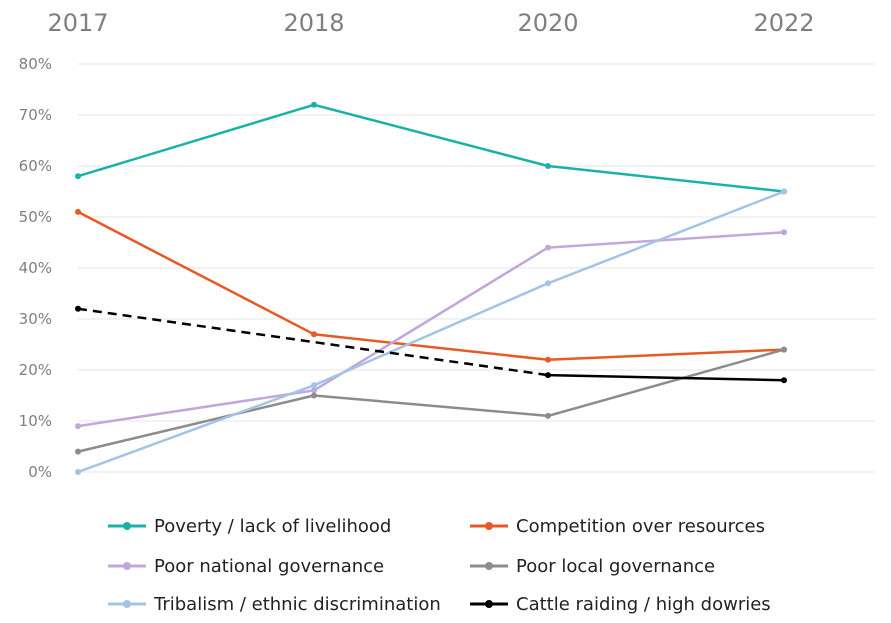 Image resolution: width=891 pixels, height=623 pixels. What do you see at coordinates (269, 566) in the screenshot?
I see `legend-label: Poor national governance` at bounding box center [269, 566].